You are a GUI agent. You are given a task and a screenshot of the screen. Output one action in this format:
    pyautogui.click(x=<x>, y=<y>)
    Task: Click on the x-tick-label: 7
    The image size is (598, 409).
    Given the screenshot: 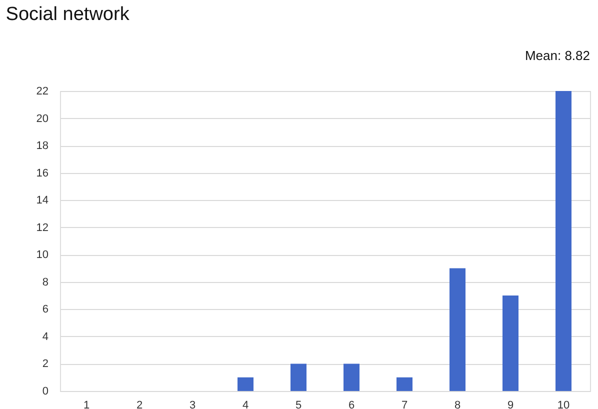 What is the action you would take?
    pyautogui.click(x=404, y=404)
    